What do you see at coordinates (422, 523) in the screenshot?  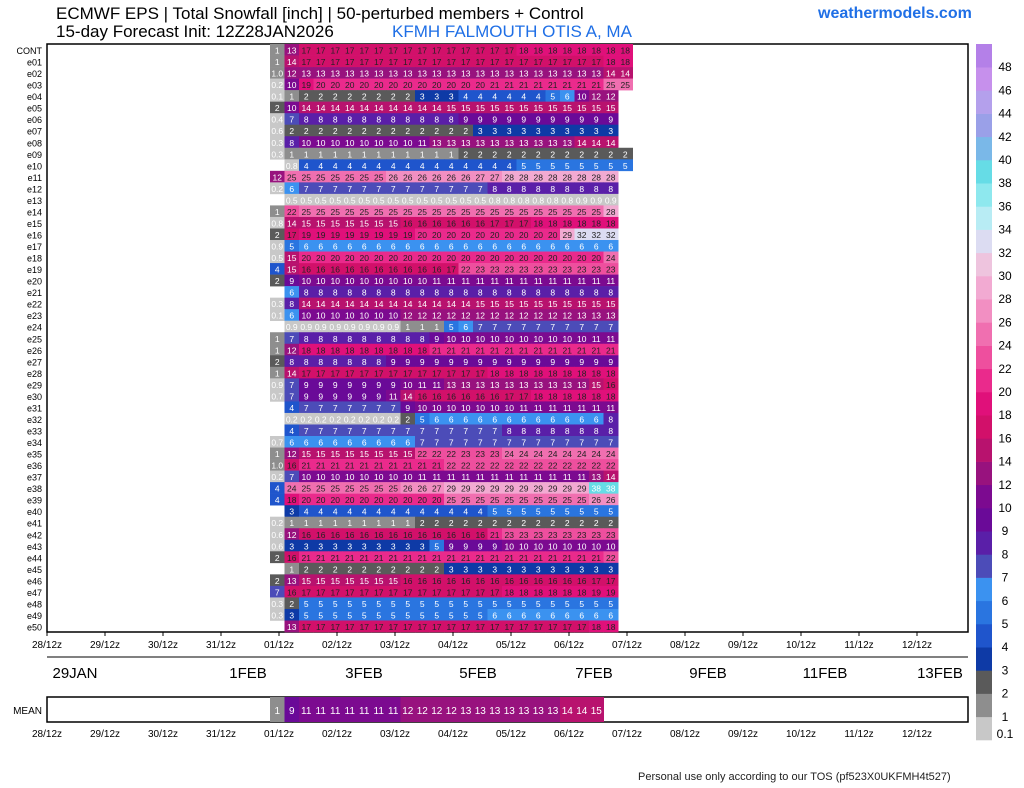 I see `cell-value: 2` at bounding box center [422, 523].